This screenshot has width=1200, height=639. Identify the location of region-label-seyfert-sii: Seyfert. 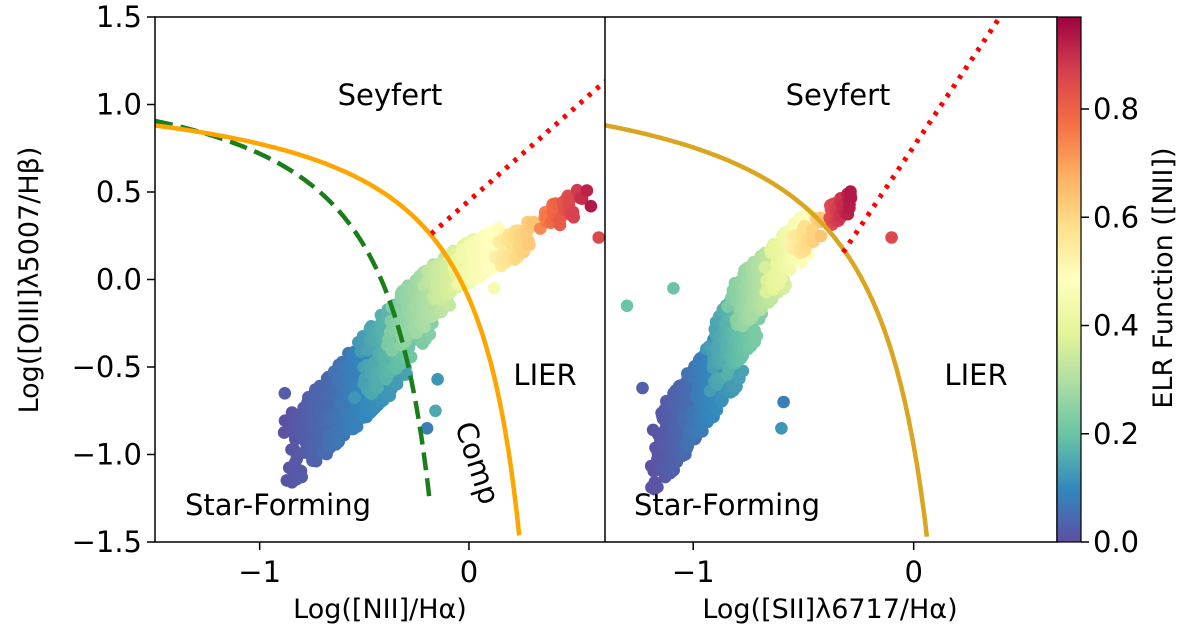
(838, 95).